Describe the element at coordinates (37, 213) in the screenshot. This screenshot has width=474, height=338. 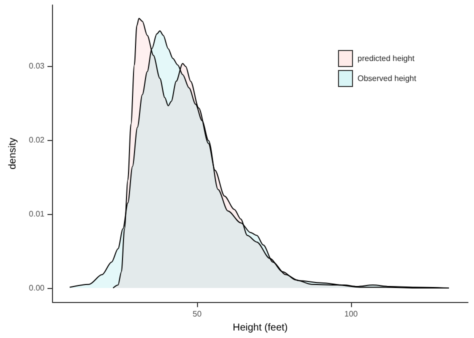
I see `y-tick-label: 0.01` at that location.